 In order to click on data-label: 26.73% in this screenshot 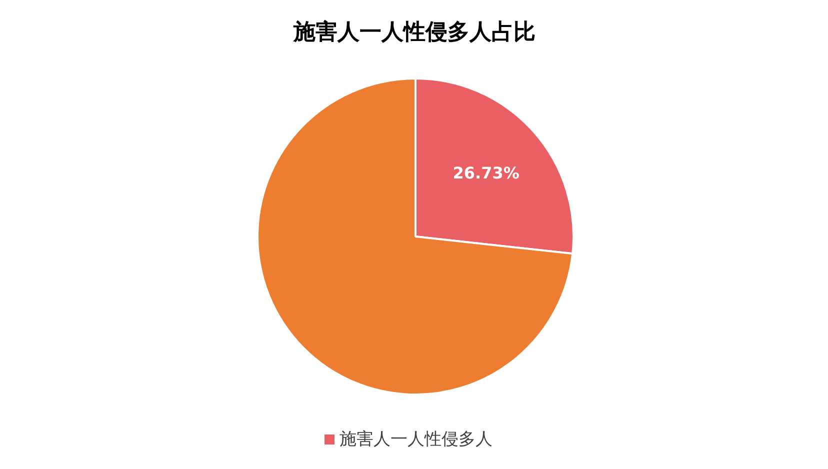, I will do `click(486, 173)`.